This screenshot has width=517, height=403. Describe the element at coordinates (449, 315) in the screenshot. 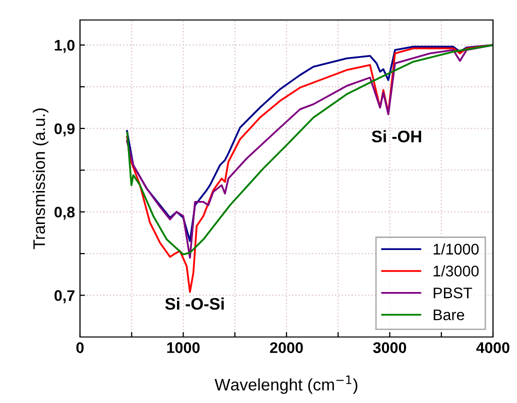

I see `legend-label: Bare` at that location.